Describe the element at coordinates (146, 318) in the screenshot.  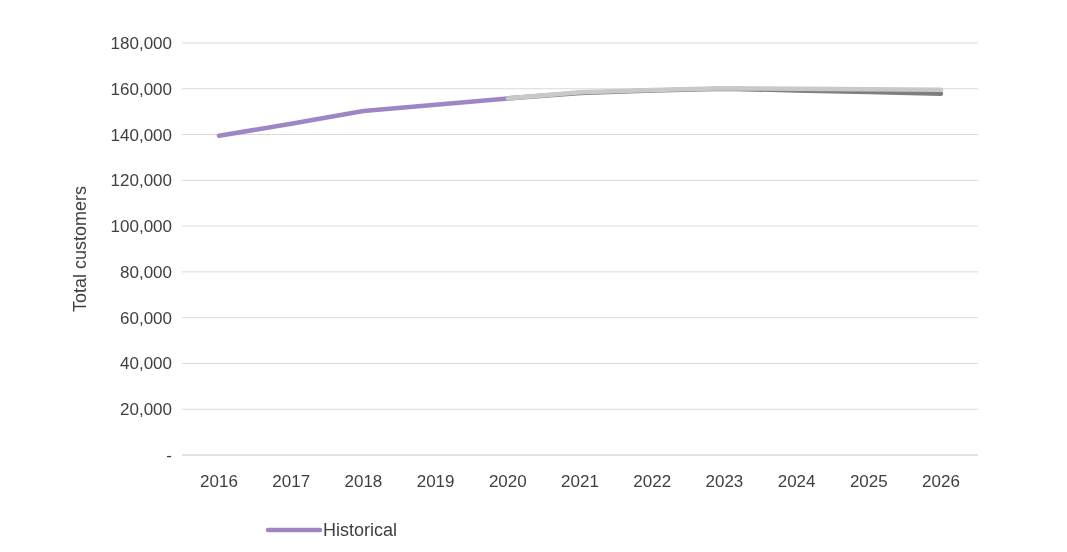
I see `y-tick-label: 60,000` at that location.